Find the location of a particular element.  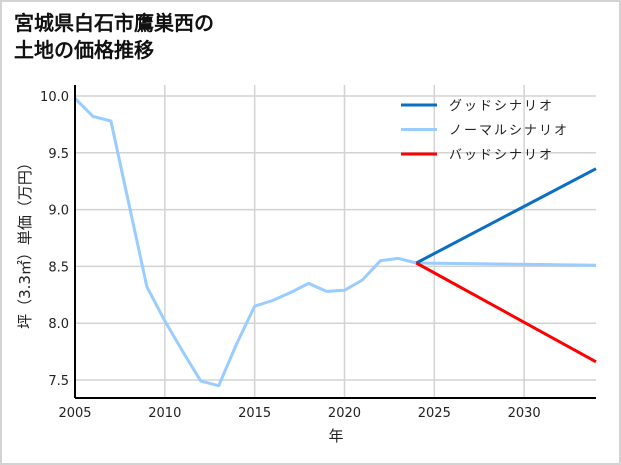

x-axis-label: 年 is located at coordinates (335, 436).